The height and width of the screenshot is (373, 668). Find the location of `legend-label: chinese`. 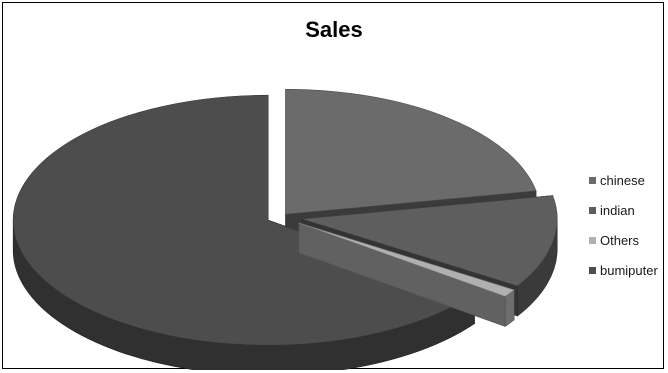

legend-label: chinese is located at coordinates (622, 180).